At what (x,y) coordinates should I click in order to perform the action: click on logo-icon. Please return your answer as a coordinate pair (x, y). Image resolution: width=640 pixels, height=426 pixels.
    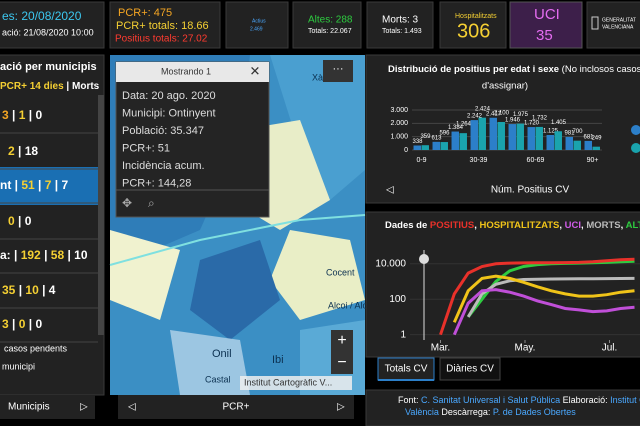
    Looking at the image, I should click on (595, 23).